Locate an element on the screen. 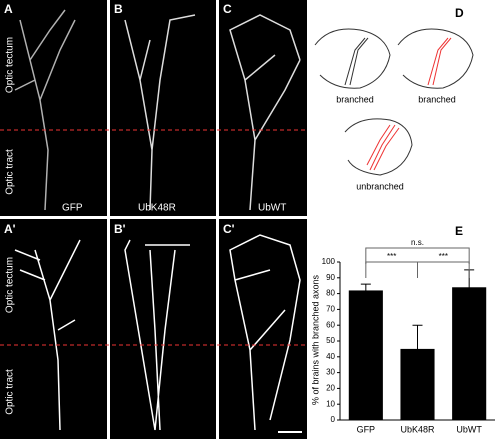 This screenshot has width=500, height=439. construct-label: UbK48R is located at coordinates (157, 208).